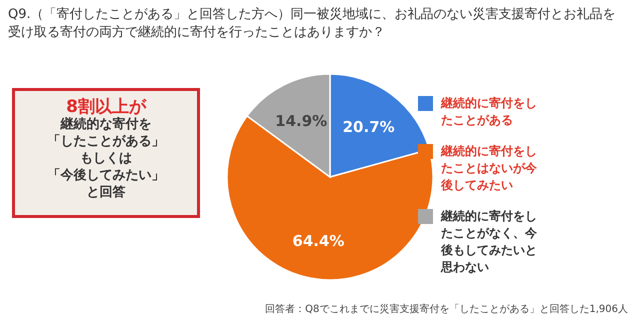  Describe the element at coordinates (106, 175) in the screenshot. I see `text: 「今後してみたい」` at that location.